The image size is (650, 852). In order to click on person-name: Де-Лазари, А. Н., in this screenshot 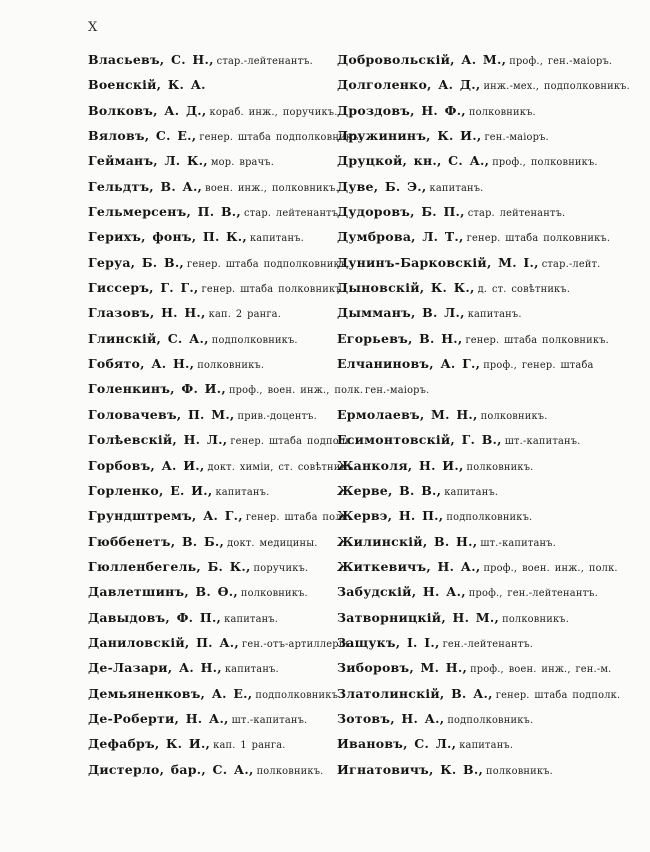, I will do `click(155, 668)`.